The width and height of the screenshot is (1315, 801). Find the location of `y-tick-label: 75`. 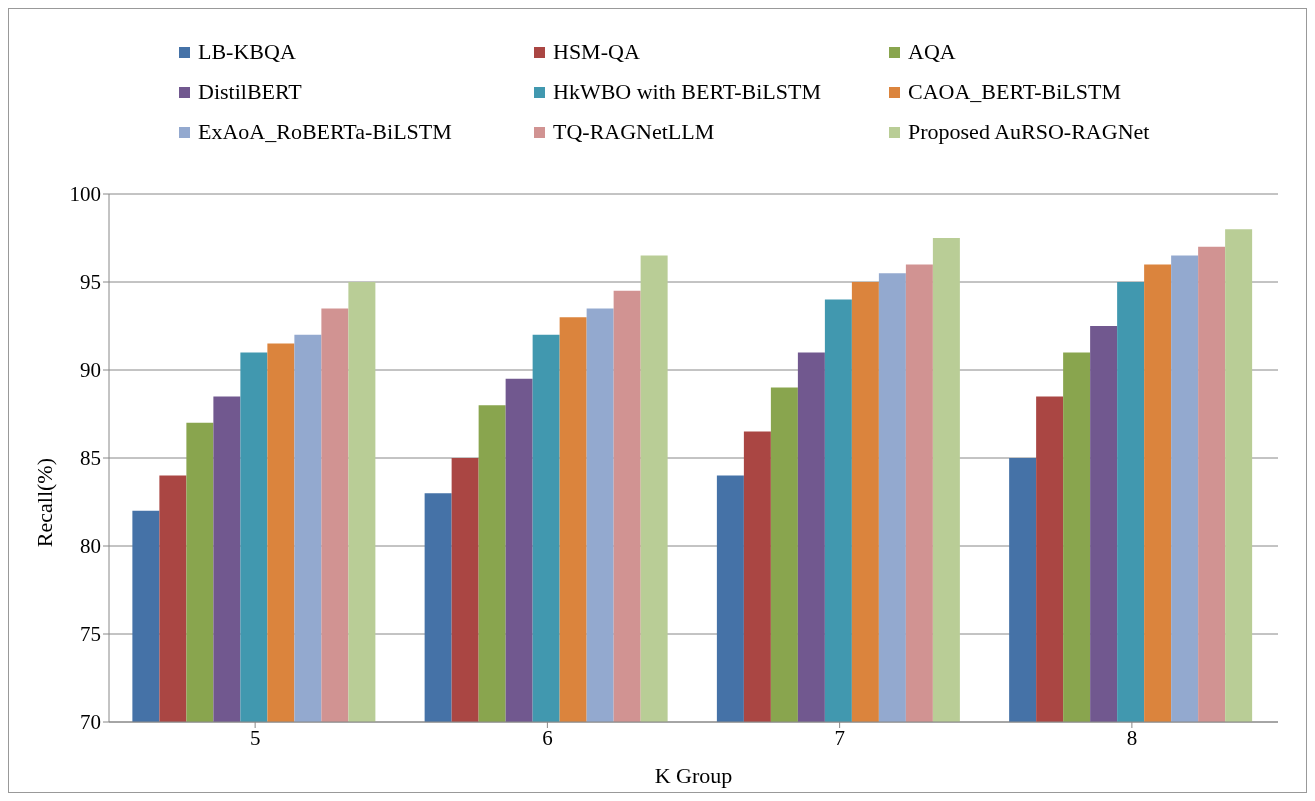

y-tick-label: 75 is located at coordinates (90, 634).